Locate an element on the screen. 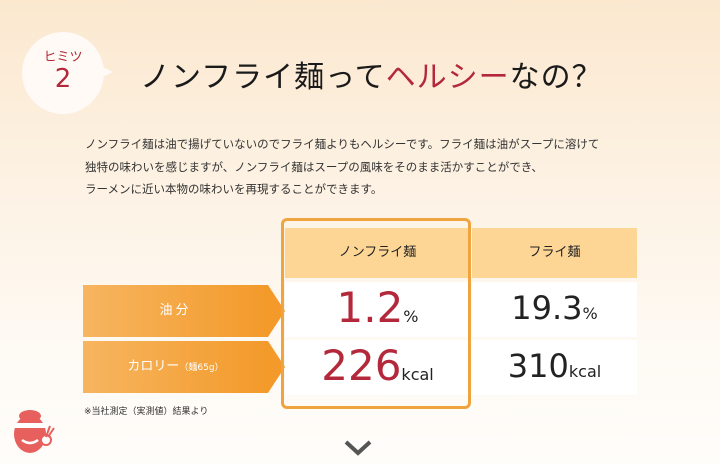  cell-fry-calorie: 310kcal is located at coordinates (554, 367).